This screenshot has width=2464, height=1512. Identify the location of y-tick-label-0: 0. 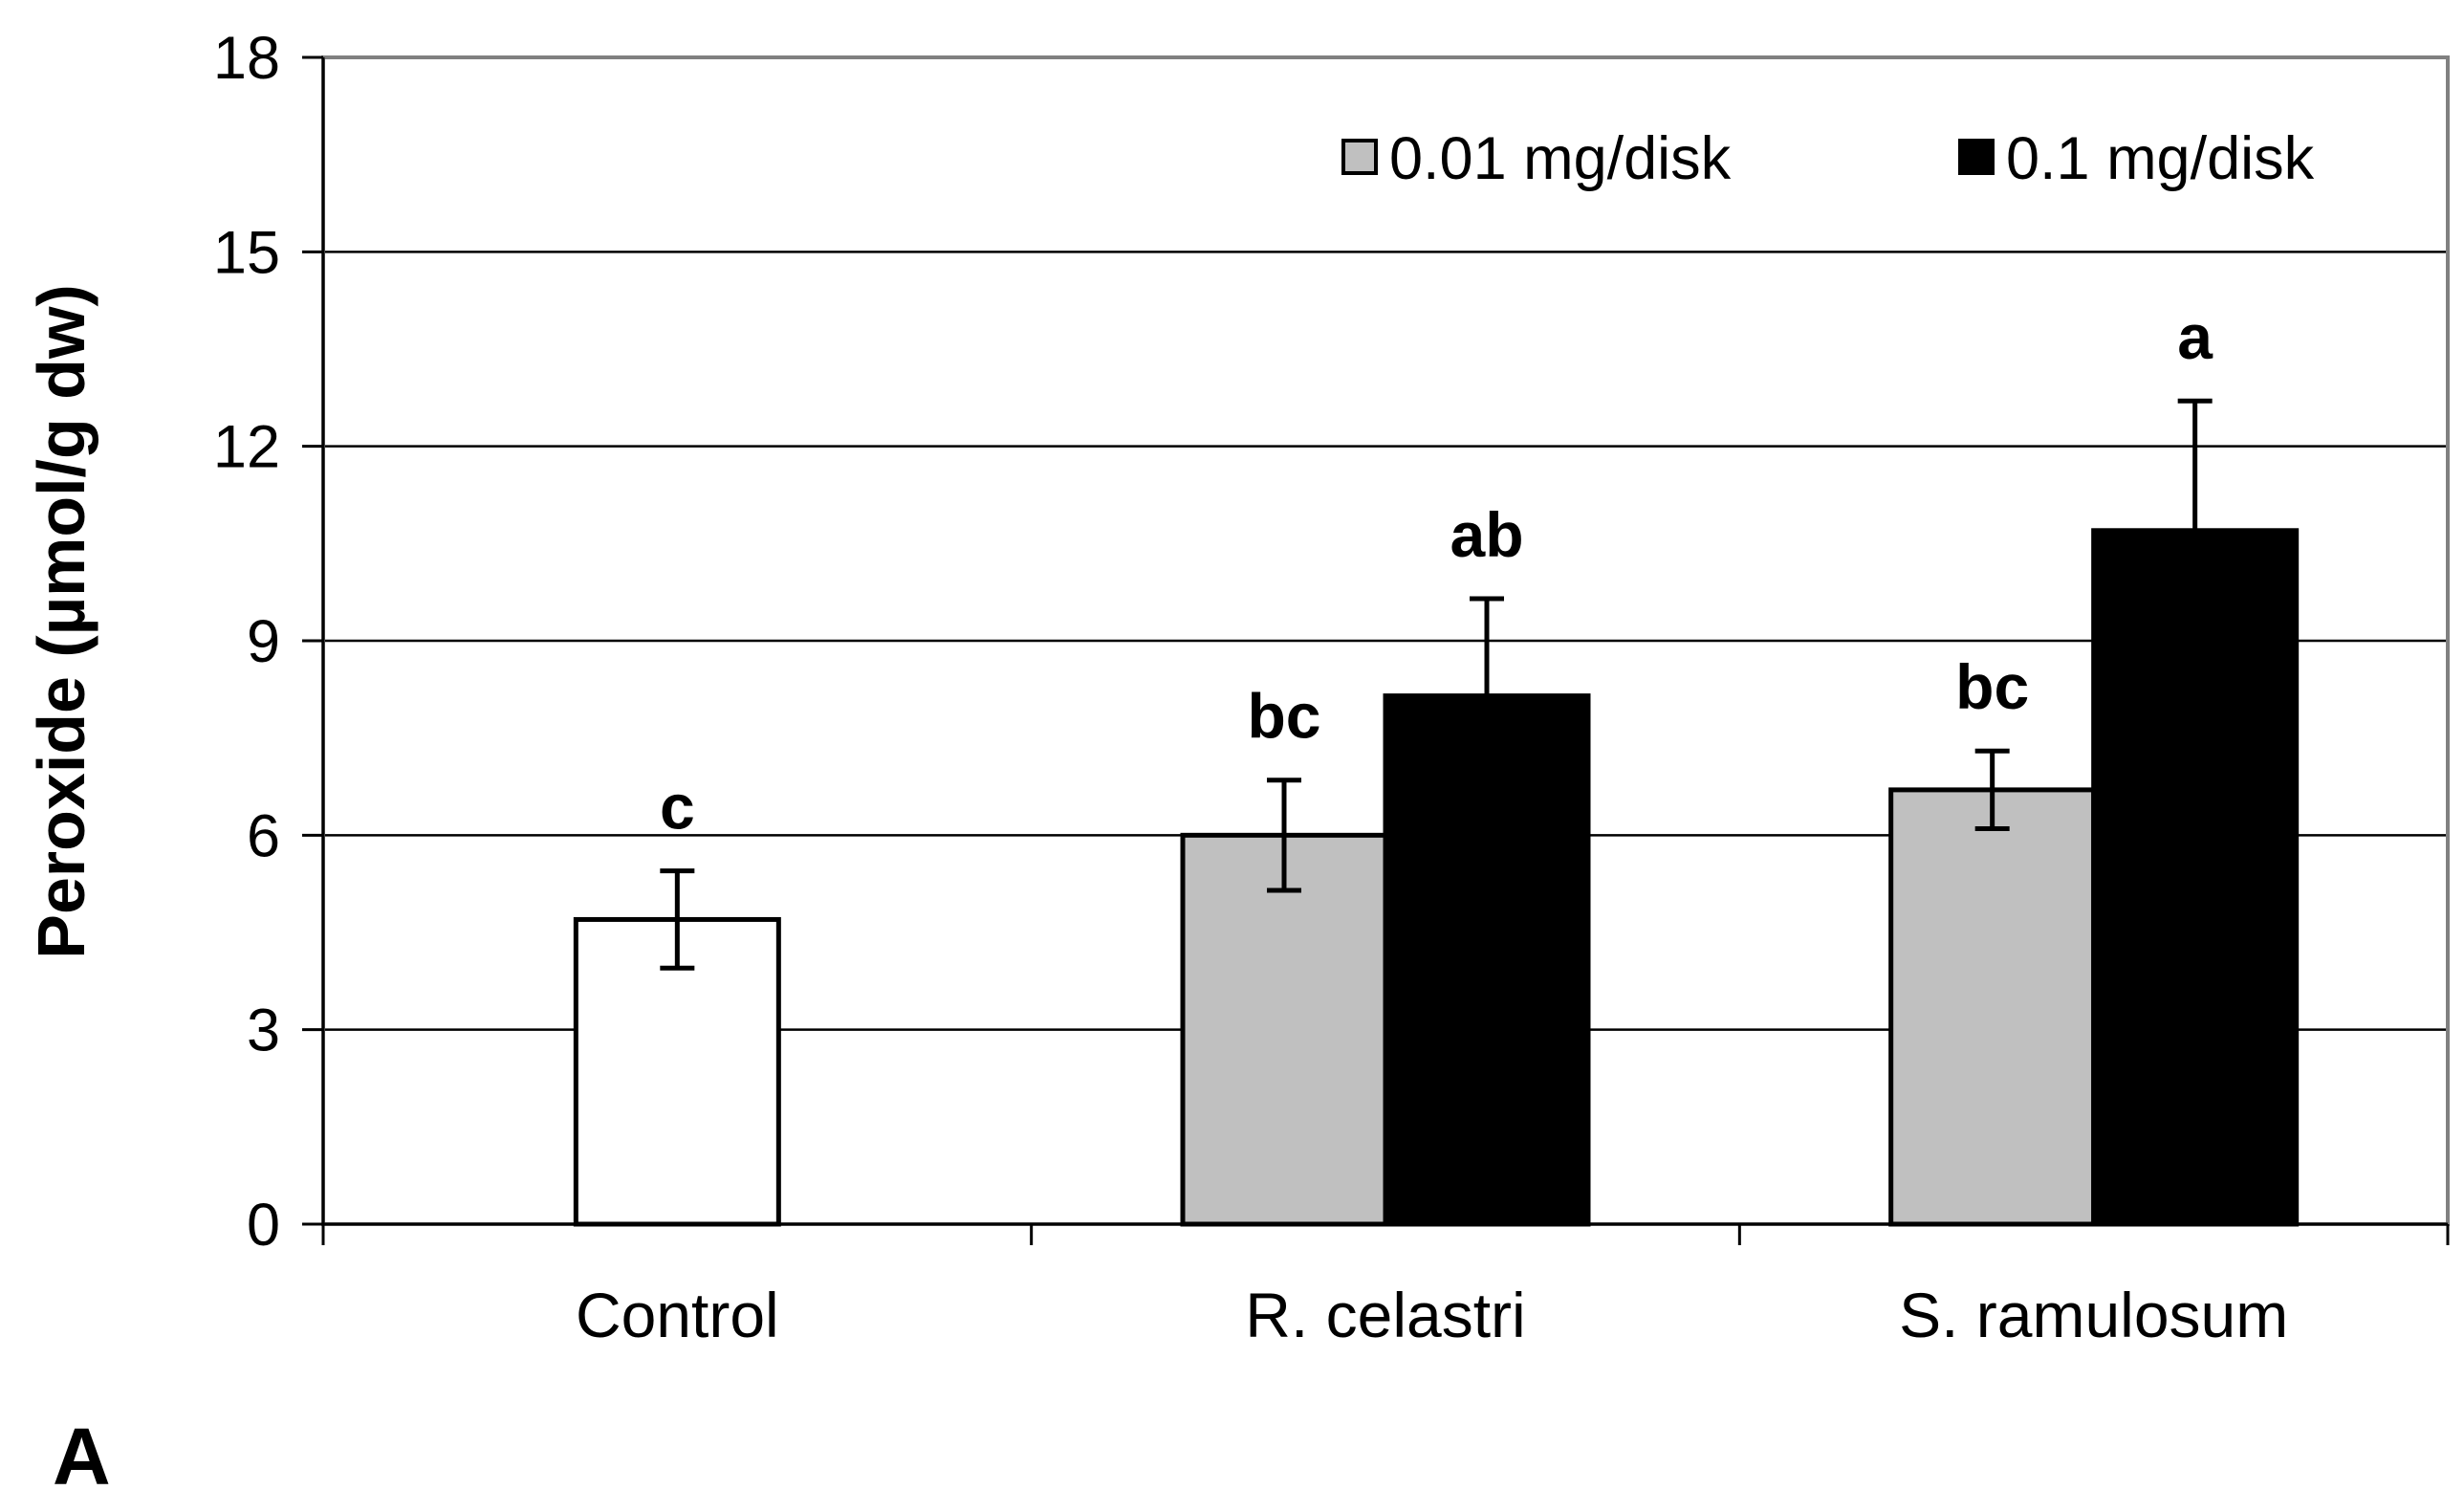
(263, 1225).